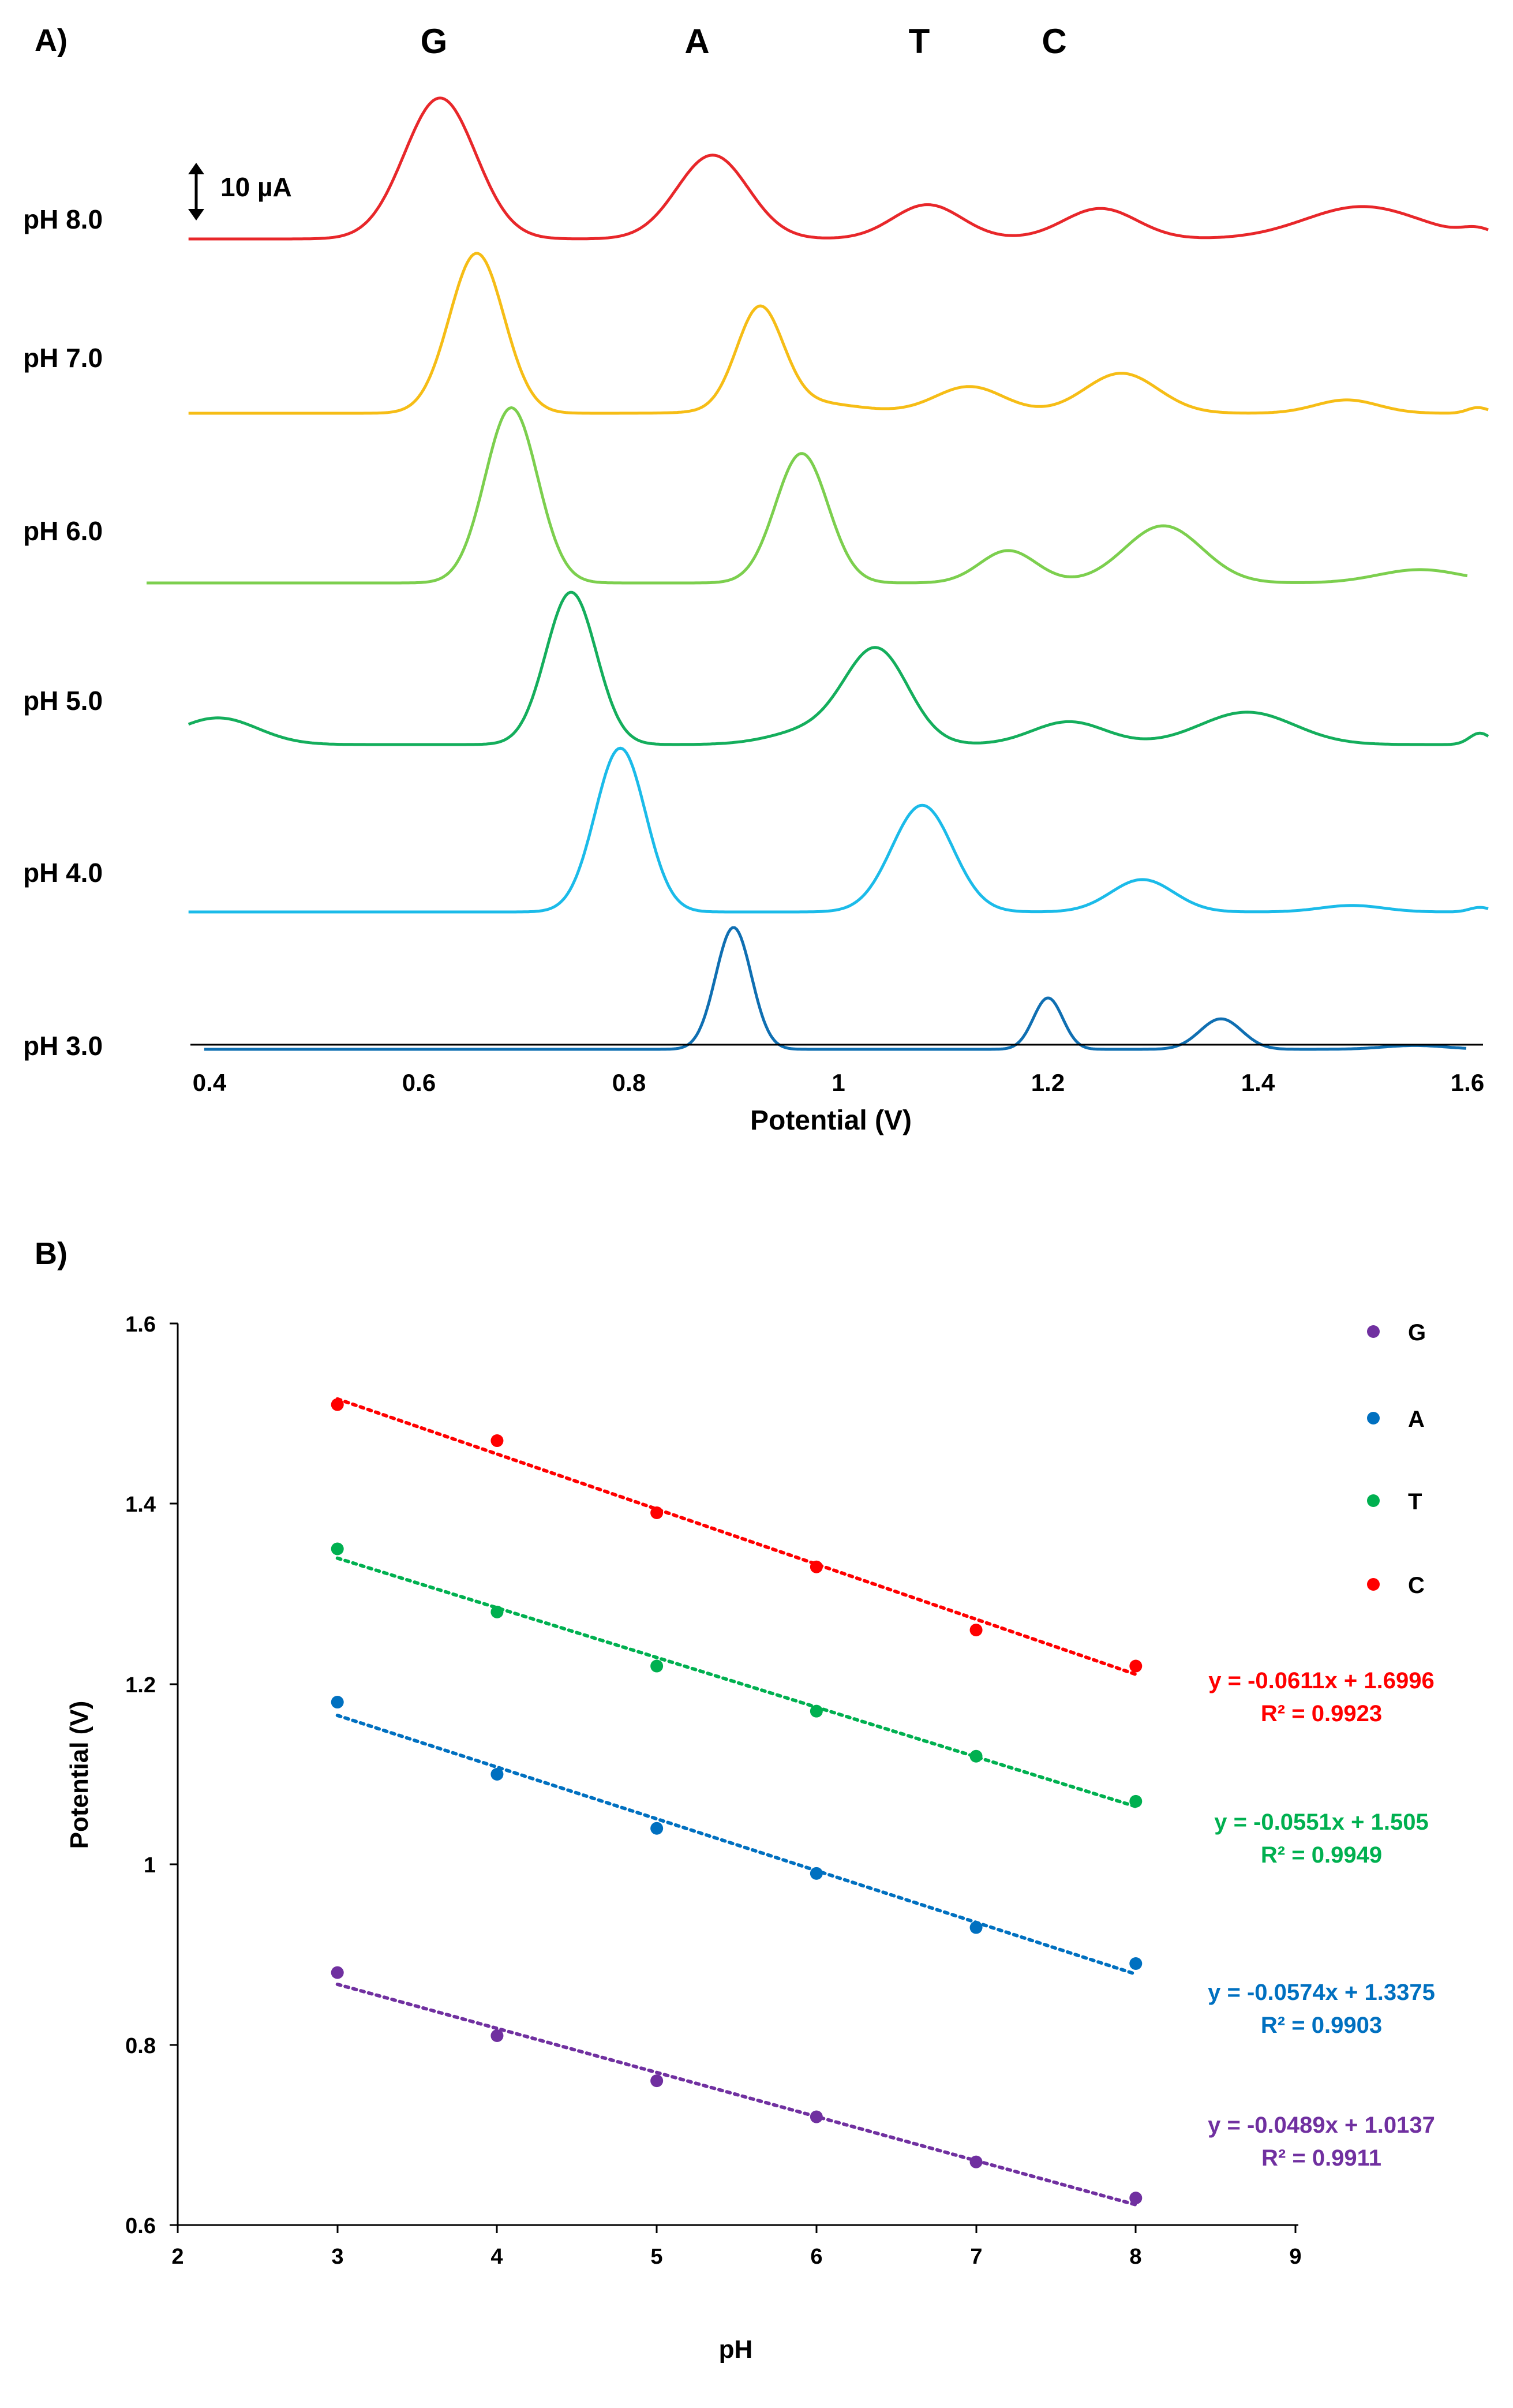  Describe the element at coordinates (816, 2257) in the screenshot. I see `x-tick-label: 6` at that location.